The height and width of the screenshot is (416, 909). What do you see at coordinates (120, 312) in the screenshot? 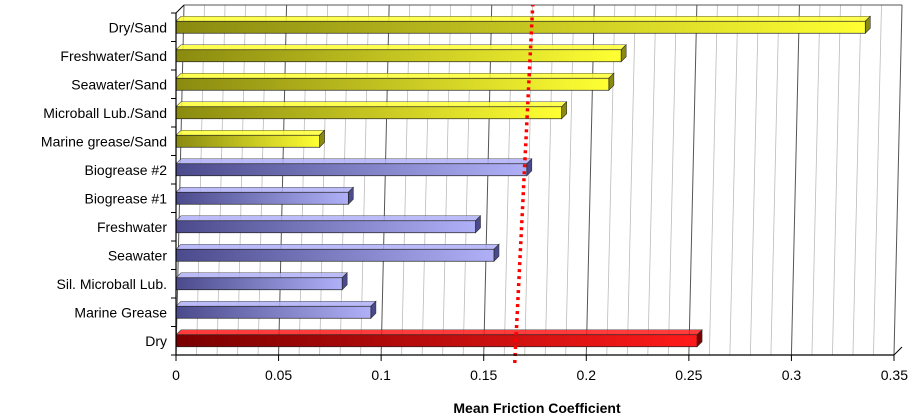
I see `category-label: Marine Grease` at bounding box center [120, 312].